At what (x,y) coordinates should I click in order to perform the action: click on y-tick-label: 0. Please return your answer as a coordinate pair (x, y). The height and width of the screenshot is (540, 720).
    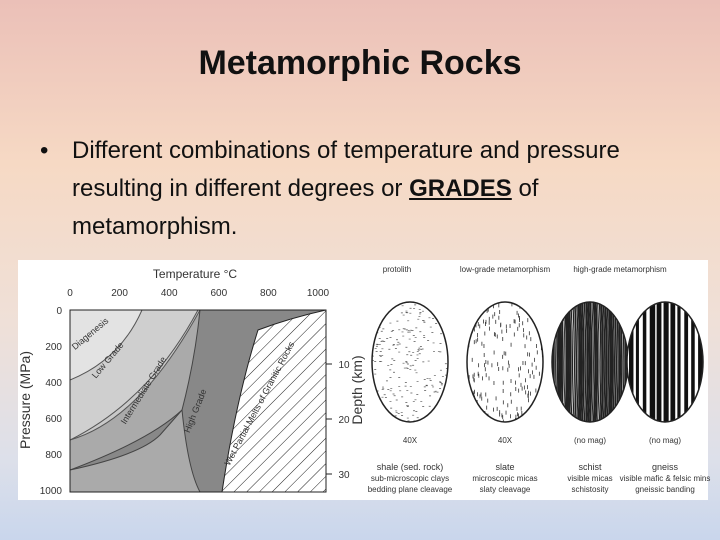
    Looking at the image, I should click on (59, 311).